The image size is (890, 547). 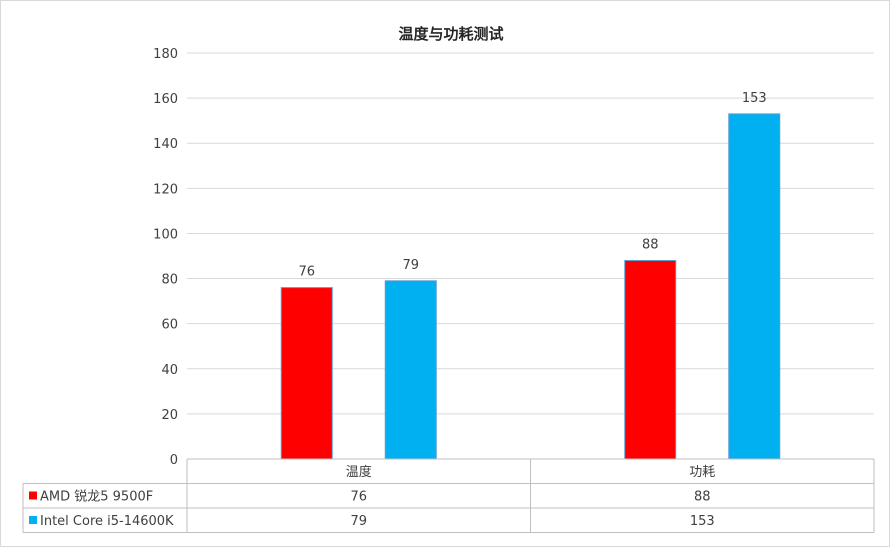 I want to click on chart-title: 温度与功耗测试, so click(x=450, y=34).